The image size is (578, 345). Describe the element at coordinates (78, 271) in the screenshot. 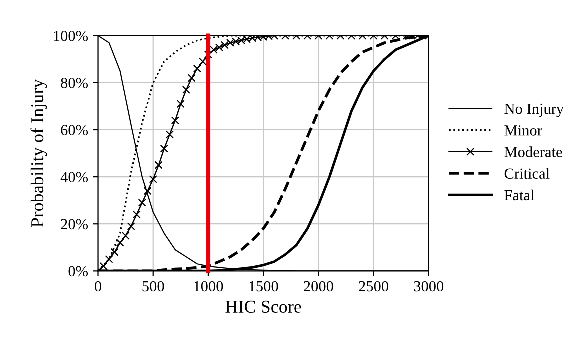

I see `y-tick-label: 0%` at that location.